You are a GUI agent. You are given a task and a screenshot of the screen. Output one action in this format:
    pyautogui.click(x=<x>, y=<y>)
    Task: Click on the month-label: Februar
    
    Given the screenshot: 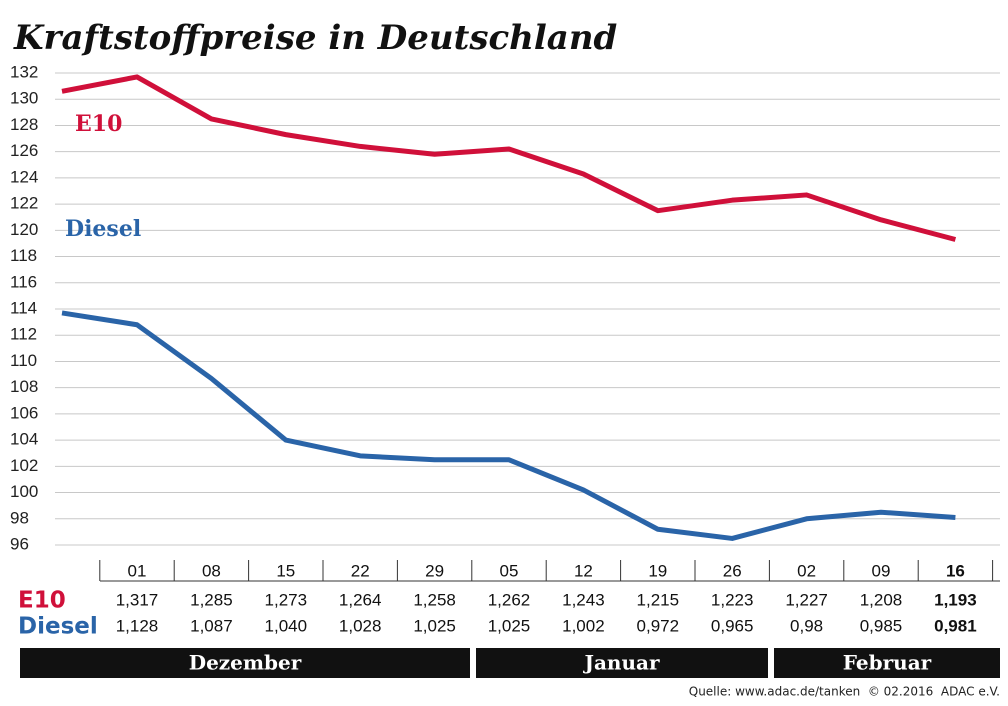 What is the action you would take?
    pyautogui.click(x=887, y=663)
    